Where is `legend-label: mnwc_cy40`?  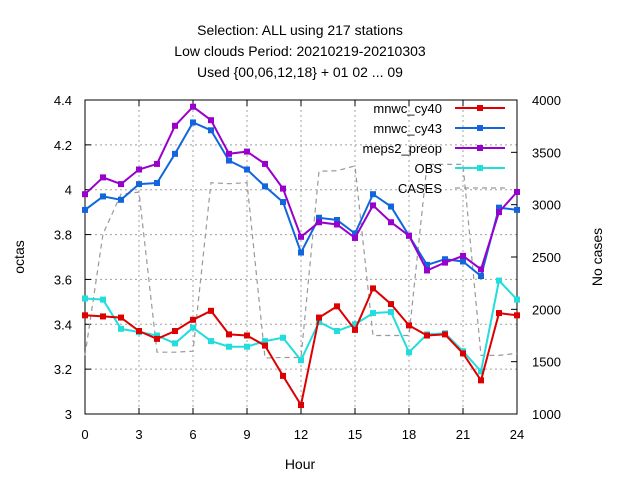
legend-label: mnwc_cy40 is located at coordinates (407, 108).